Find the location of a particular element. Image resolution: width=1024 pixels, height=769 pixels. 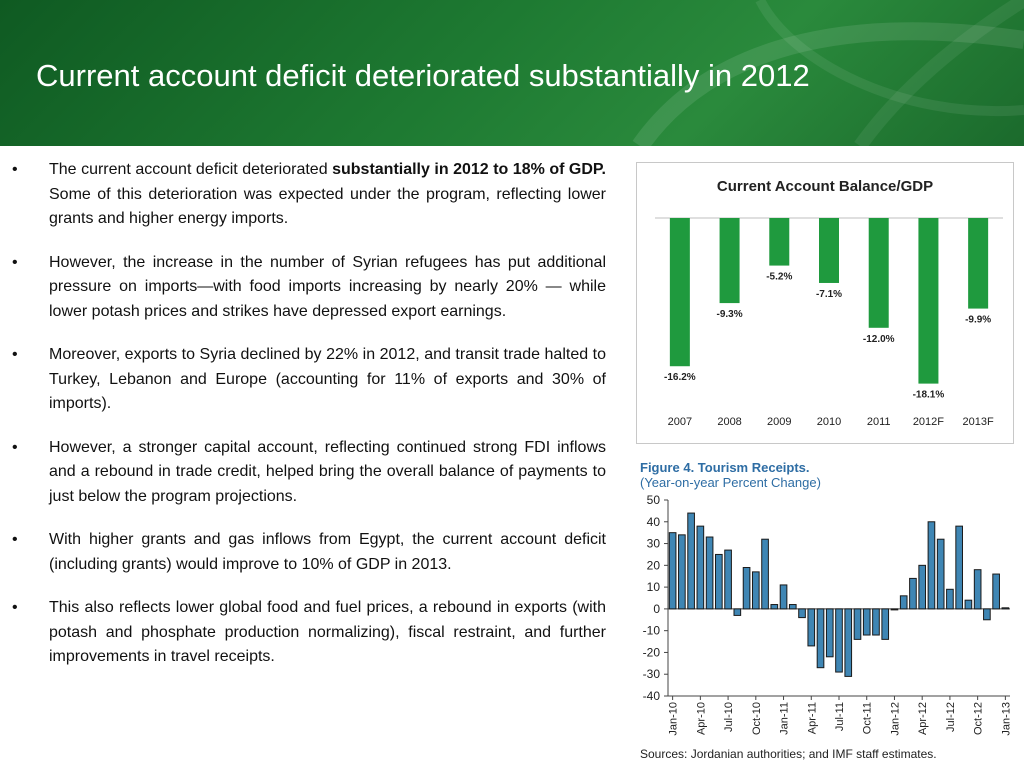

y-tick-label: 40 is located at coordinates (654, 522).